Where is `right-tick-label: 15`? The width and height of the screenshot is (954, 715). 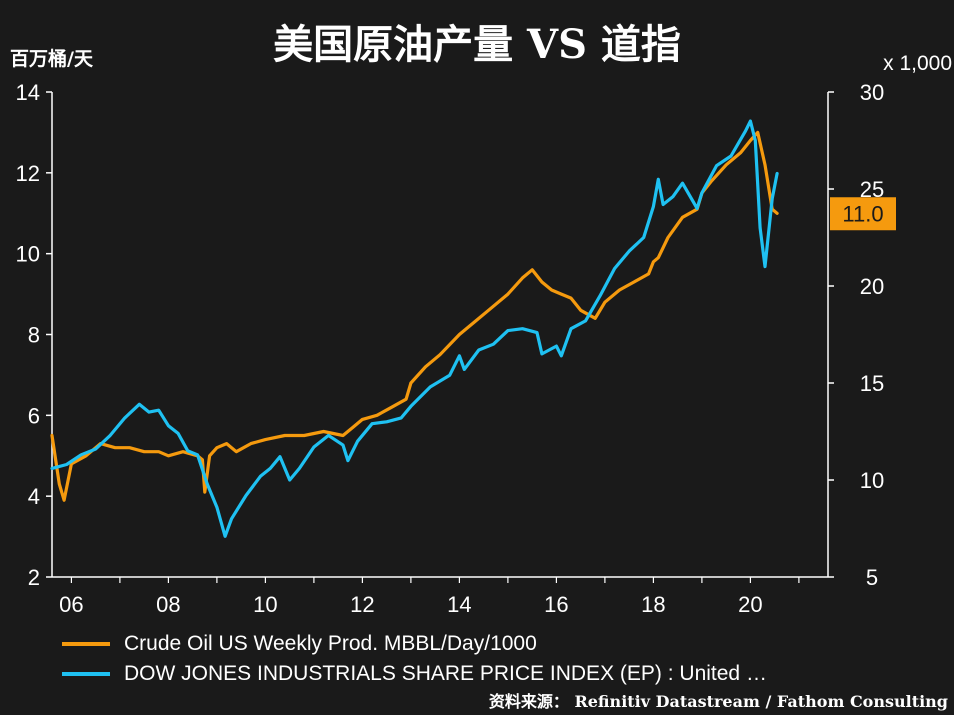
right-tick-label: 15 is located at coordinates (872, 383).